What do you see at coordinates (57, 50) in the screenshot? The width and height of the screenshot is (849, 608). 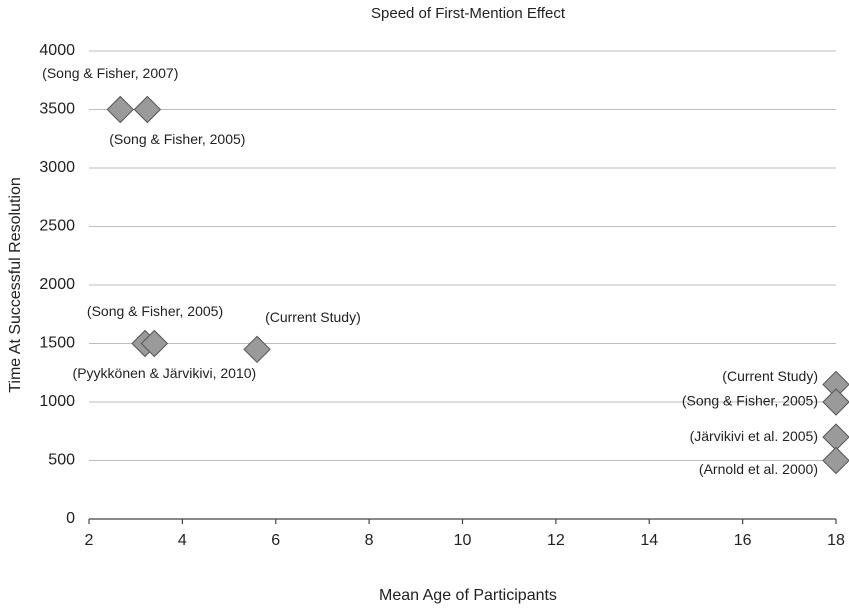 I see `y-tick-label: 4000` at bounding box center [57, 50].